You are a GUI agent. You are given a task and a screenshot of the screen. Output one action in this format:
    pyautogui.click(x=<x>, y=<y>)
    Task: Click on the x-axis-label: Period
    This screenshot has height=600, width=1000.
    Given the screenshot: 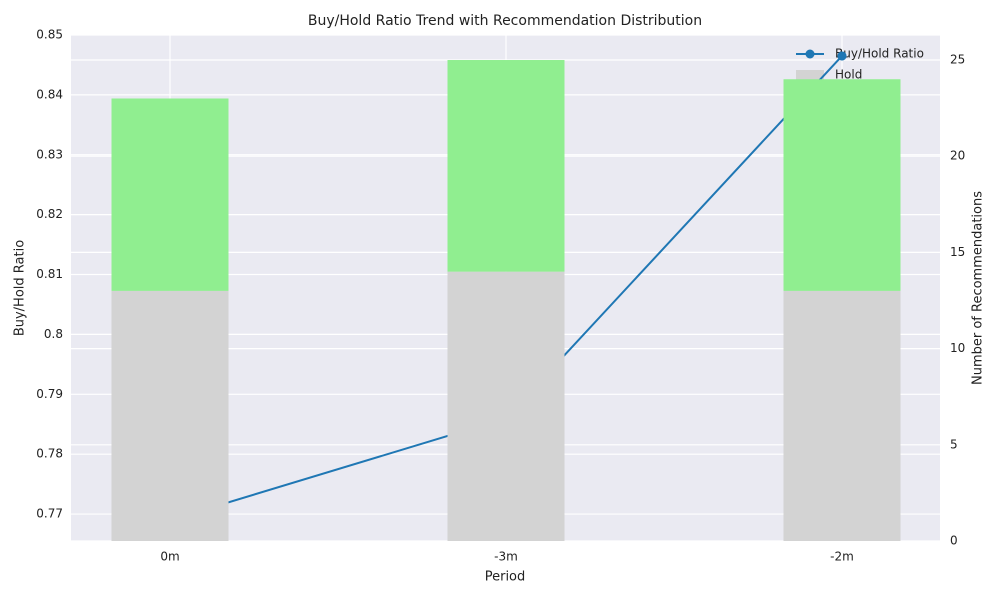 What is the action you would take?
    pyautogui.click(x=505, y=577)
    